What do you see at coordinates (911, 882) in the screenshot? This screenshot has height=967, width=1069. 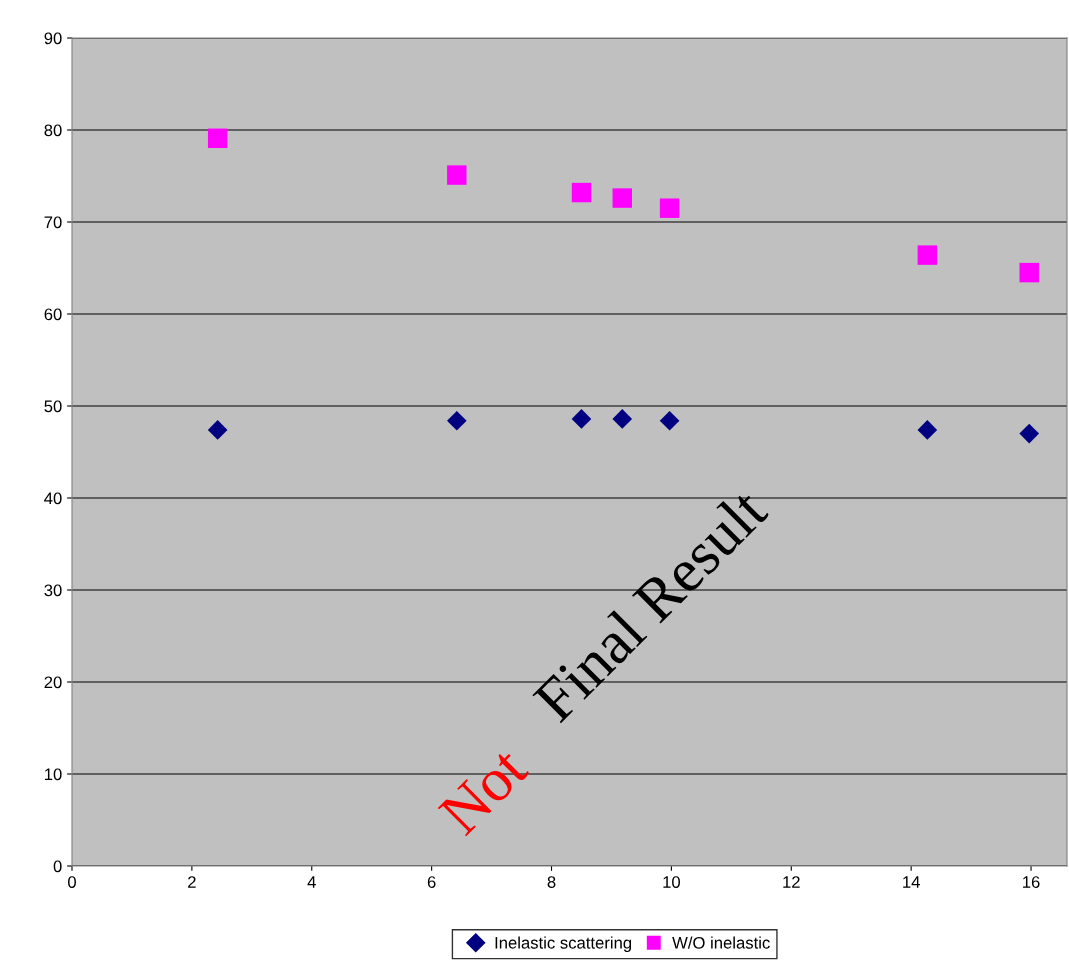 I see `x-tick-label: 14` at bounding box center [911, 882].